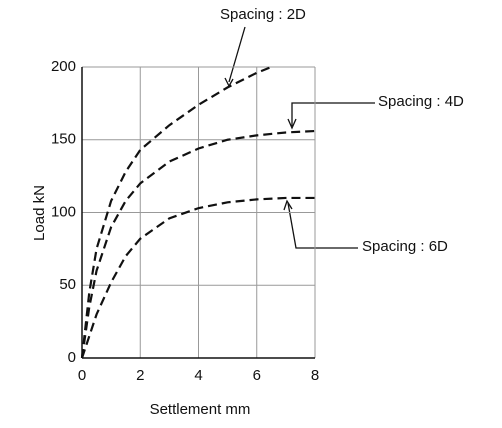 This screenshot has width=502, height=428. Describe the element at coordinates (421, 101) in the screenshot. I see `annotation: Spacing : 4D` at that location.